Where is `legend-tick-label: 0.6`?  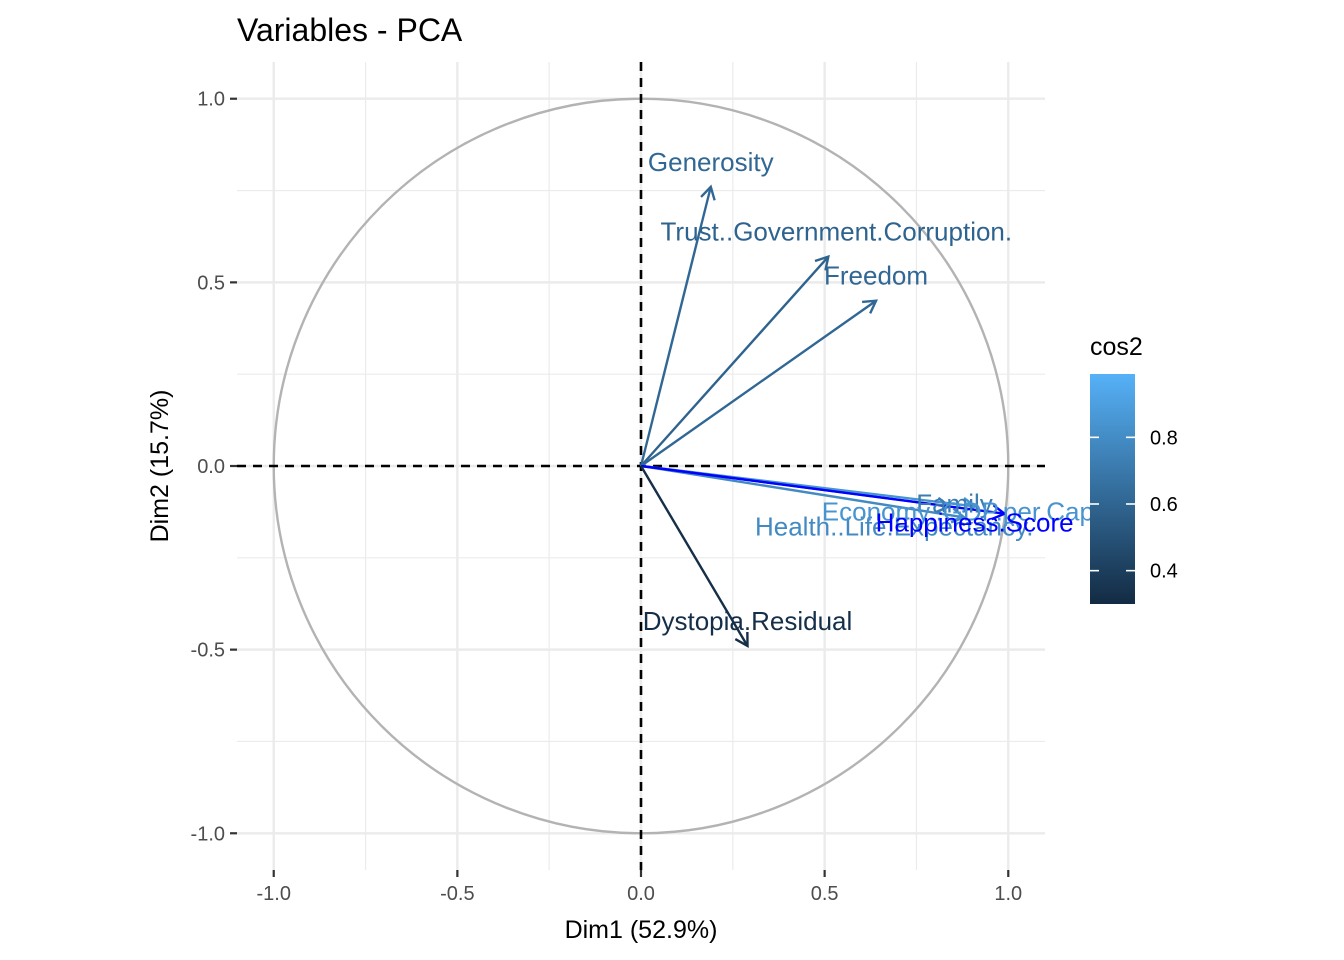
legend-tick-label: 0.6 is located at coordinates (1164, 505).